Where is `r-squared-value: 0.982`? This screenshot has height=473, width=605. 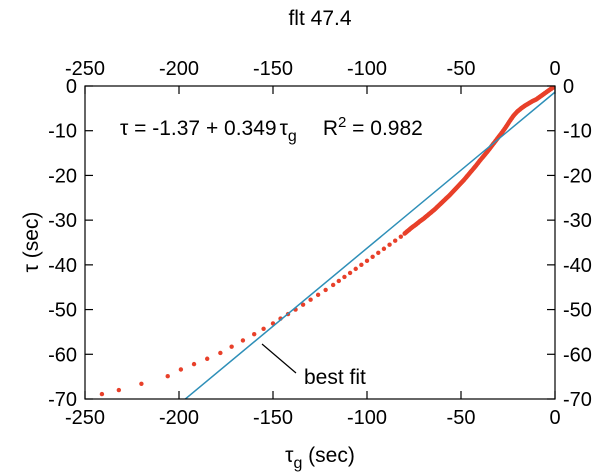
r-squared-value: 0.982 is located at coordinates (396, 128).